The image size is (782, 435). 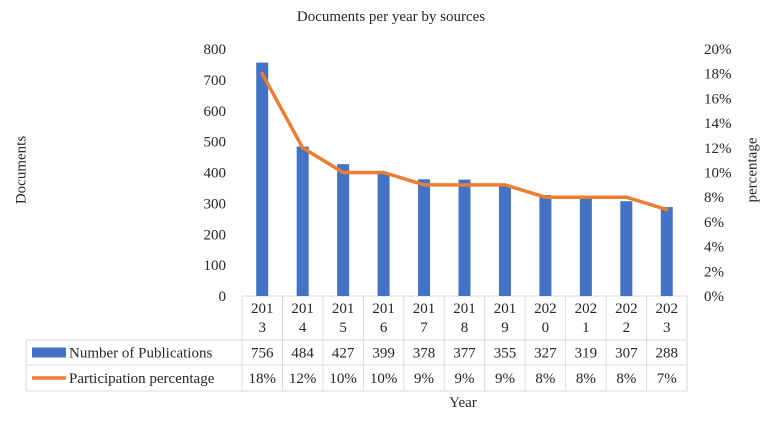 I want to click on y-axis-right-tick: 14%, so click(x=718, y=124).